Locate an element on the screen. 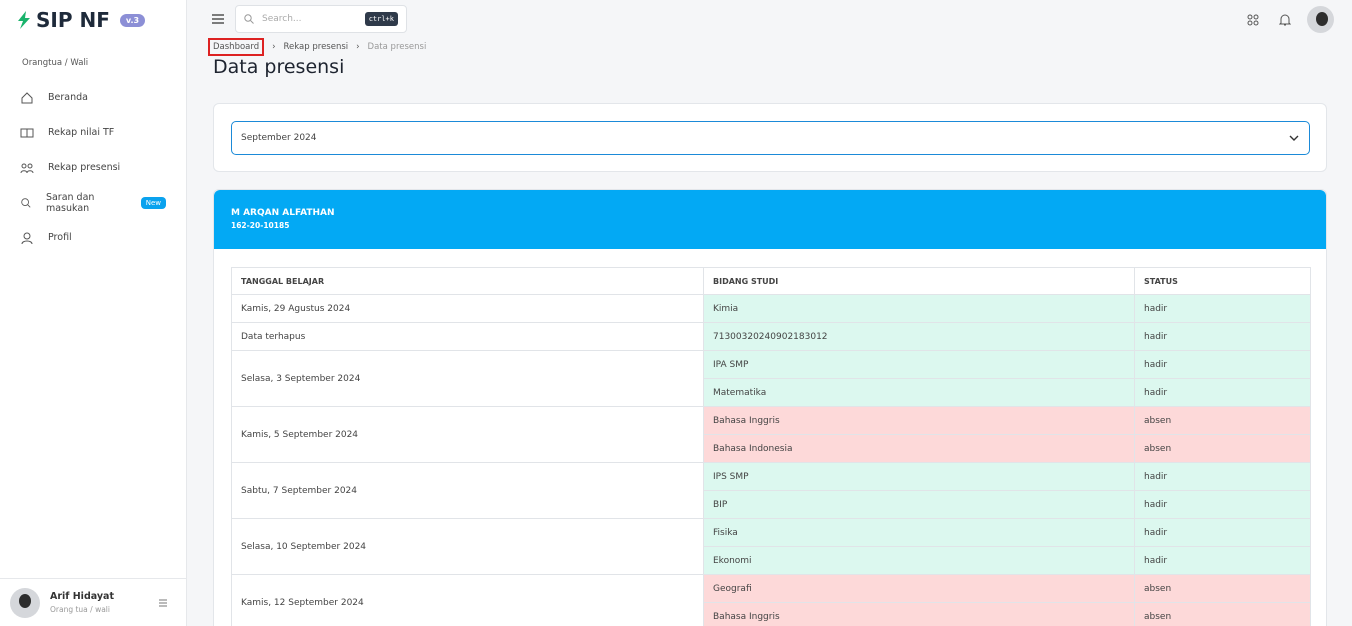 This screenshot has height=626, width=1352. menu-toggle is located at coordinates (218, 19).